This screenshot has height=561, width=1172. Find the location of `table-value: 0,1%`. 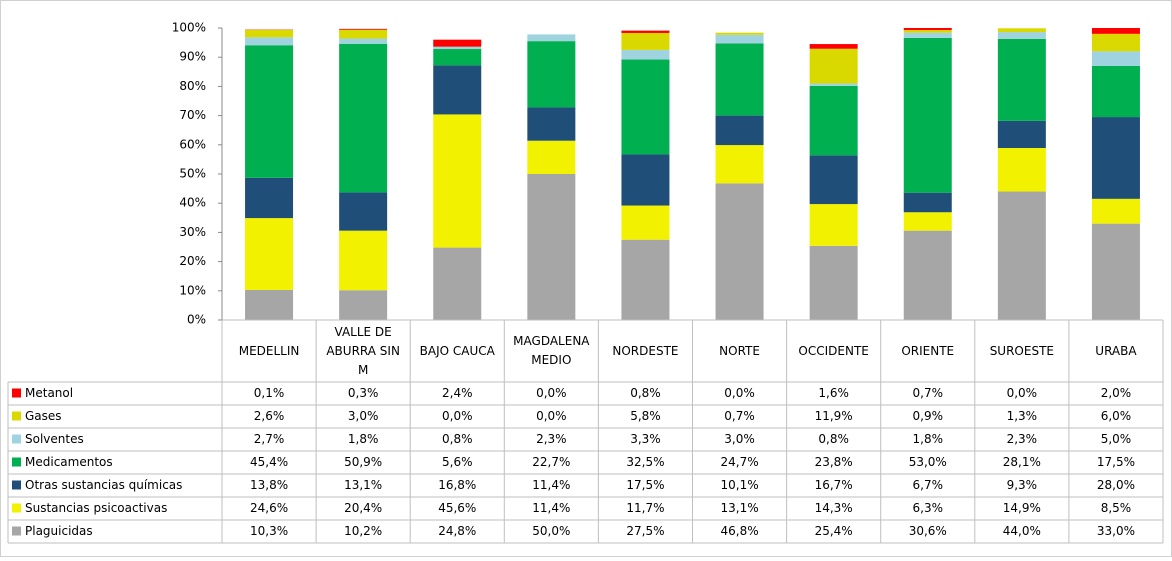

table-value: 0,1% is located at coordinates (269, 393).